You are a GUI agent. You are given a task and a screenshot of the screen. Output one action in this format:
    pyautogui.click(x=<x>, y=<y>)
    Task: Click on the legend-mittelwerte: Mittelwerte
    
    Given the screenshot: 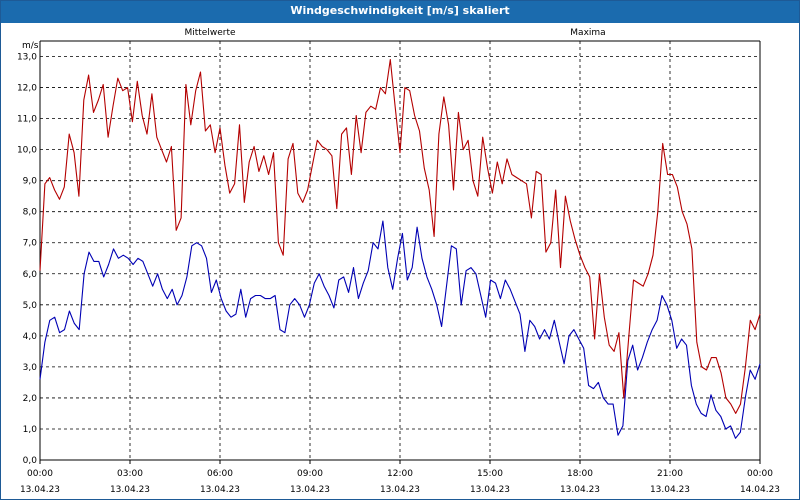 What is the action you would take?
    pyautogui.click(x=209, y=33)
    